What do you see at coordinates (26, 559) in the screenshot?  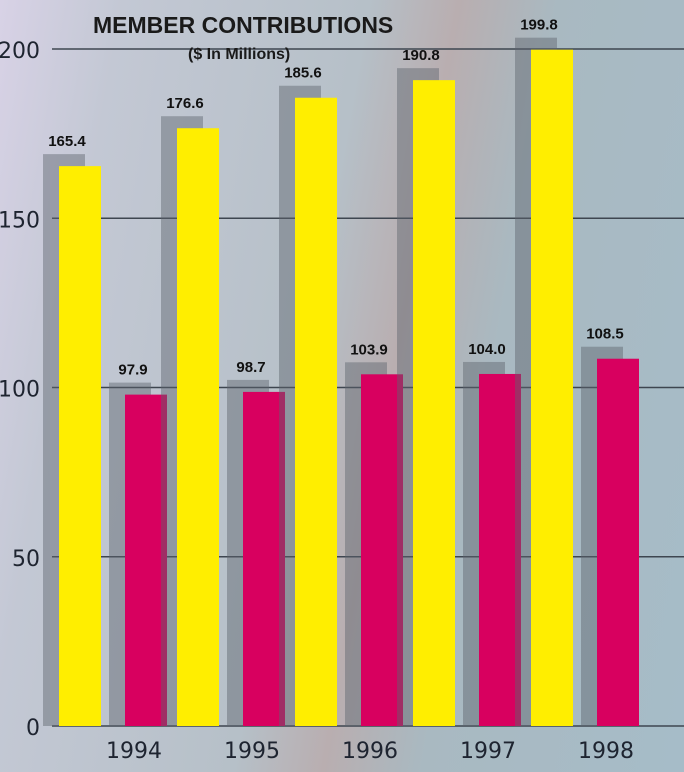 I see `y-tick-label: 50` at bounding box center [26, 559].